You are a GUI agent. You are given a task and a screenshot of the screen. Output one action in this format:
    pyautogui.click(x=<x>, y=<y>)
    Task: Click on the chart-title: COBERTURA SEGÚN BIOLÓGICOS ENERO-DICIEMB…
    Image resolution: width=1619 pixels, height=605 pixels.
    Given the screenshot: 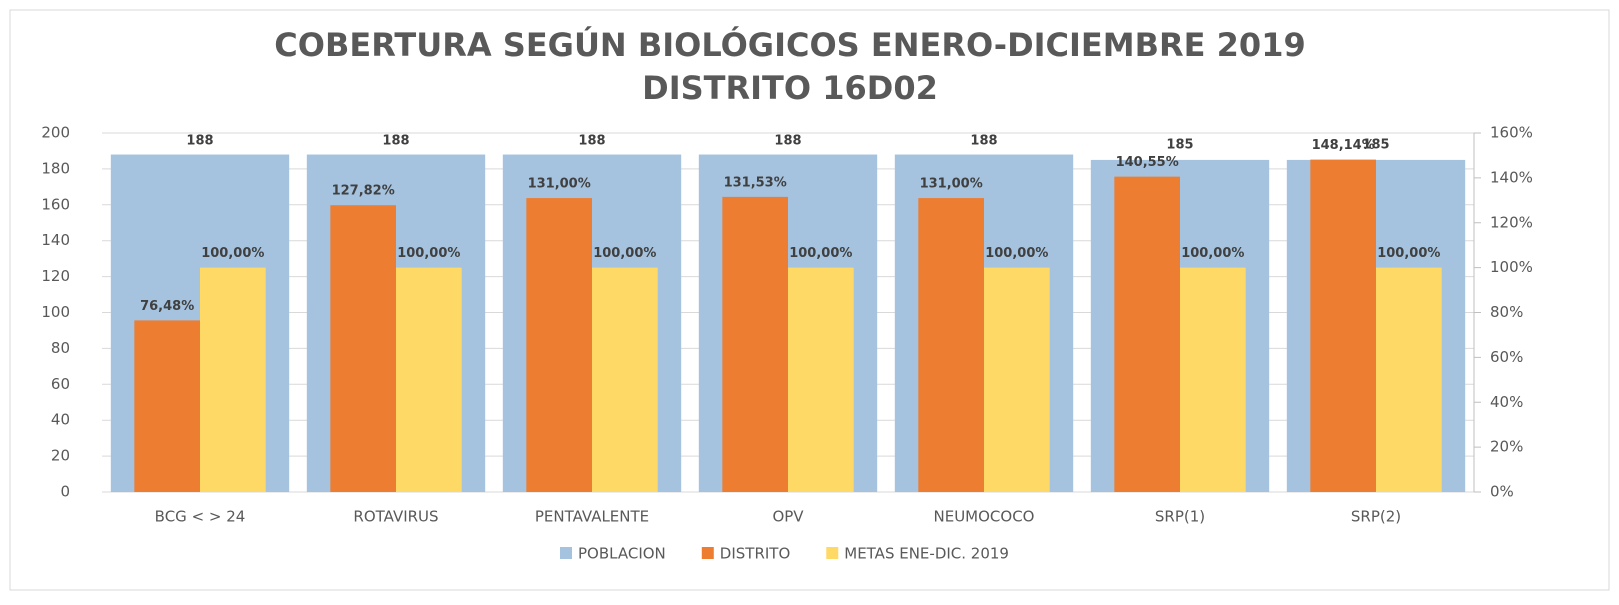 What is the action you would take?
    pyautogui.click(x=789, y=44)
    